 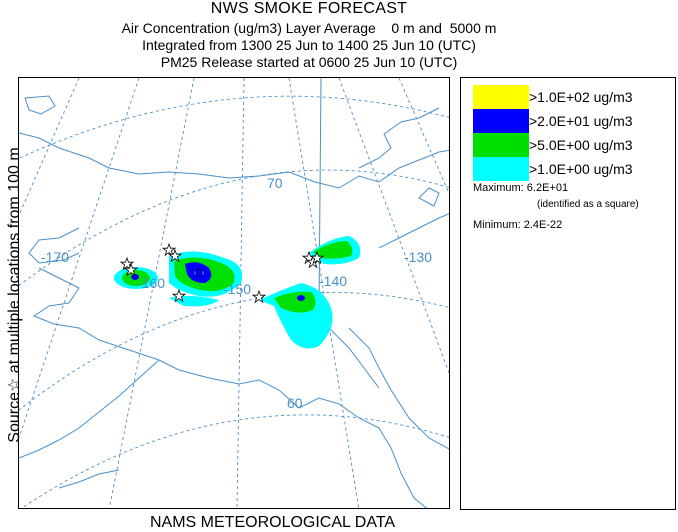 I want to click on source-markers, so click(x=222, y=273).